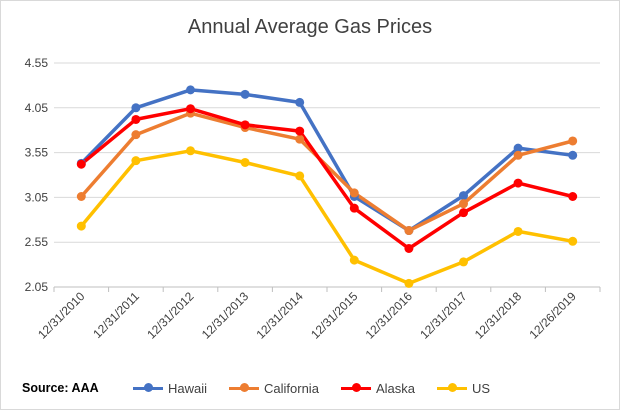 The height and width of the screenshot is (410, 620). What do you see at coordinates (552, 315) in the screenshot?
I see `x-tick-label: 12/26/2019` at bounding box center [552, 315].